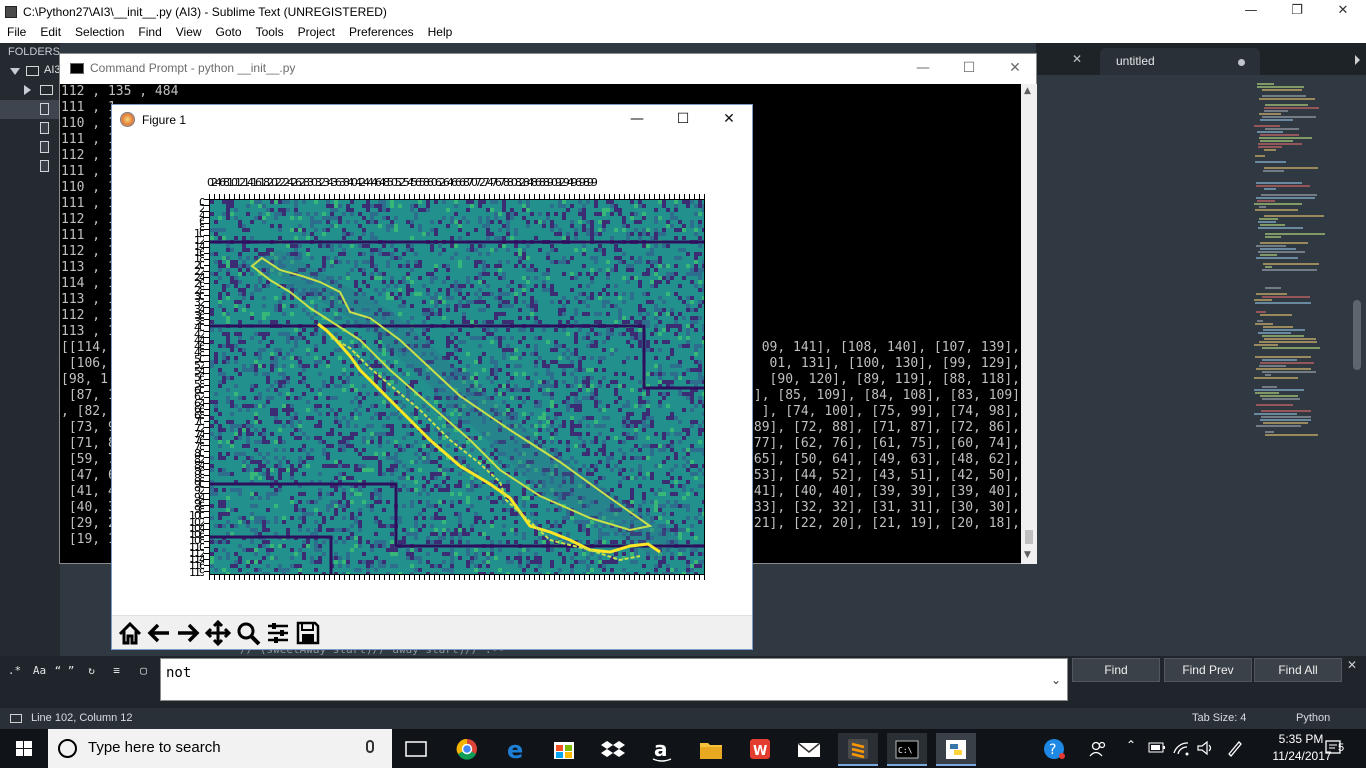 Image resolution: width=1366 pixels, height=768 pixels. I want to click on notifications-icon, so click(1334, 748).